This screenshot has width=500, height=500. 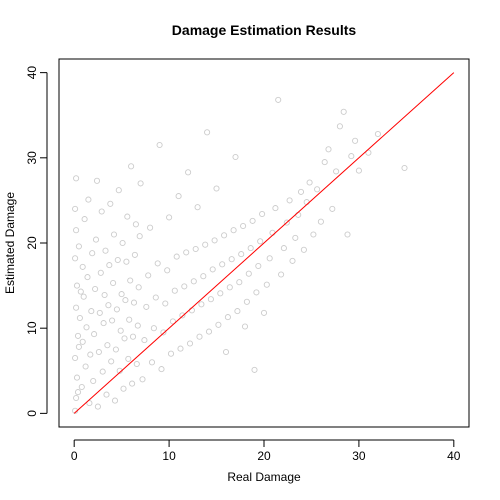 I want to click on y-tick-label: 30, so click(x=32, y=158).